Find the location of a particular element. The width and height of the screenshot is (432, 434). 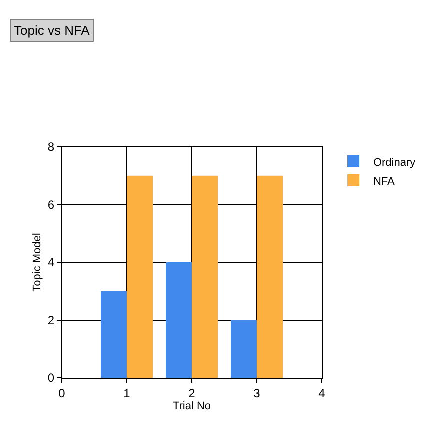

chart-title: Topic vs NFA is located at coordinates (52, 30).